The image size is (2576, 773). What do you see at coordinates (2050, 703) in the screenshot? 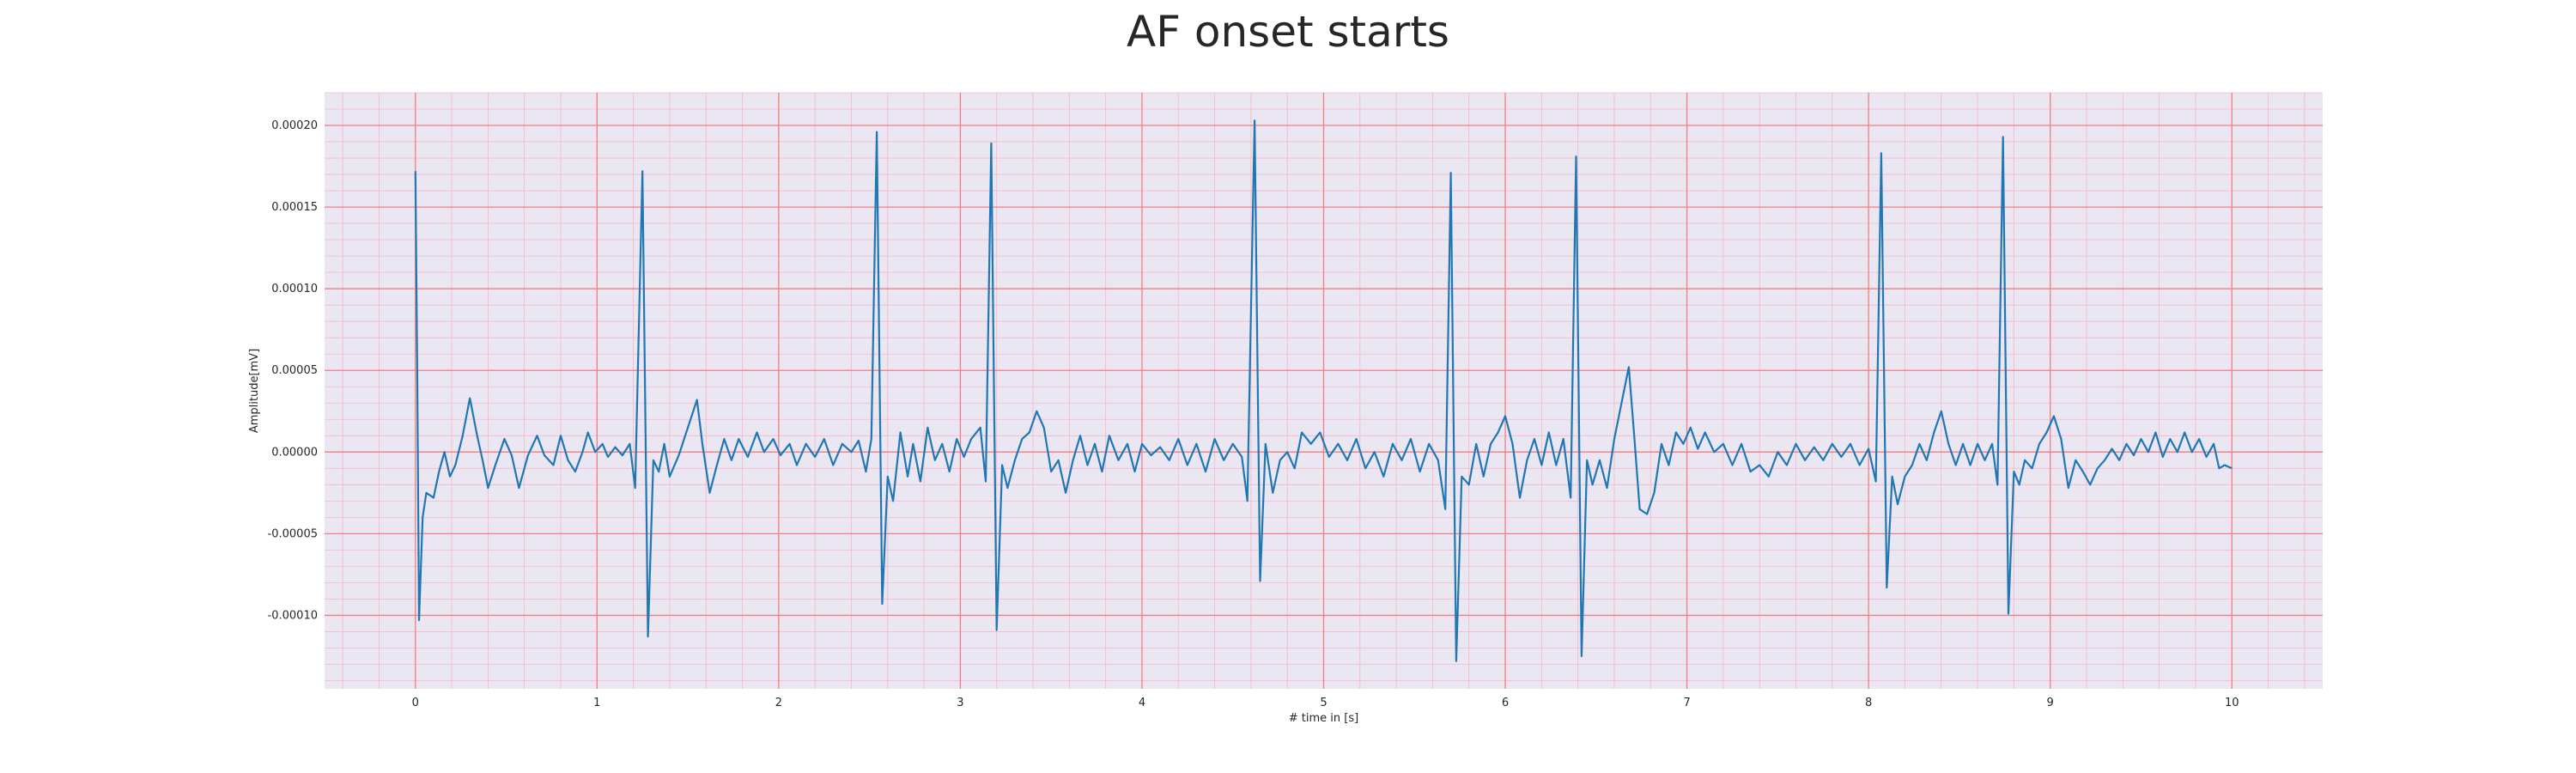
I see `x-tick-label: 9` at bounding box center [2050, 703].